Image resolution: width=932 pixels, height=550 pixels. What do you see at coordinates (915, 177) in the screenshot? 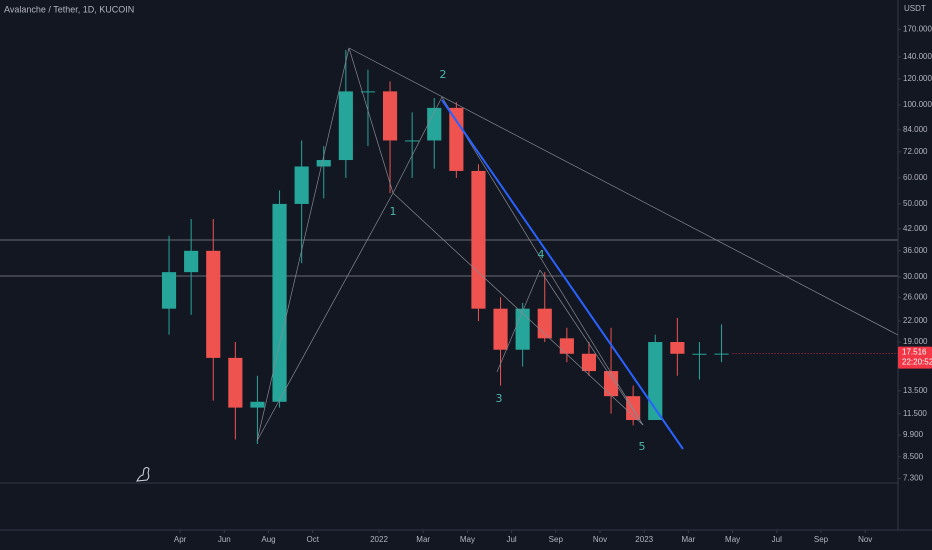
I see `y-tick-label: 60.000` at bounding box center [915, 177].